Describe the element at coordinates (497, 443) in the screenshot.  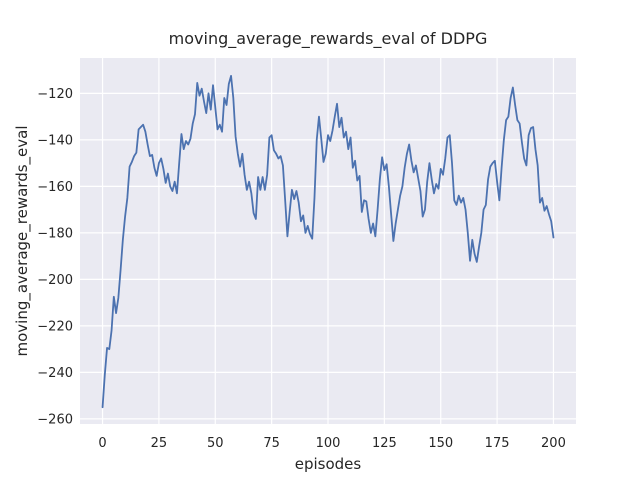
I see `x-tick-label: 175` at that location.